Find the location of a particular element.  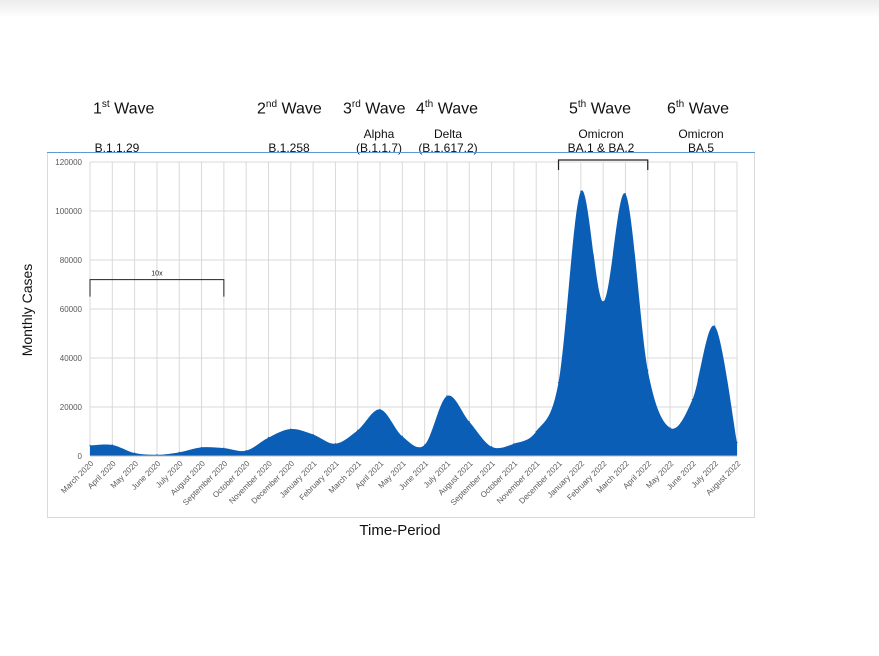

y-tick-label: 0 is located at coordinates (80, 456).